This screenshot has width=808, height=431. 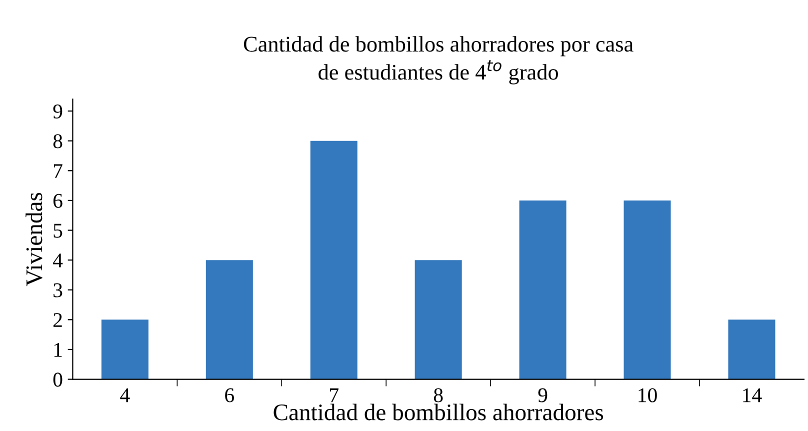 What do you see at coordinates (57, 111) in the screenshot?
I see `y-tick-label: 9` at bounding box center [57, 111].